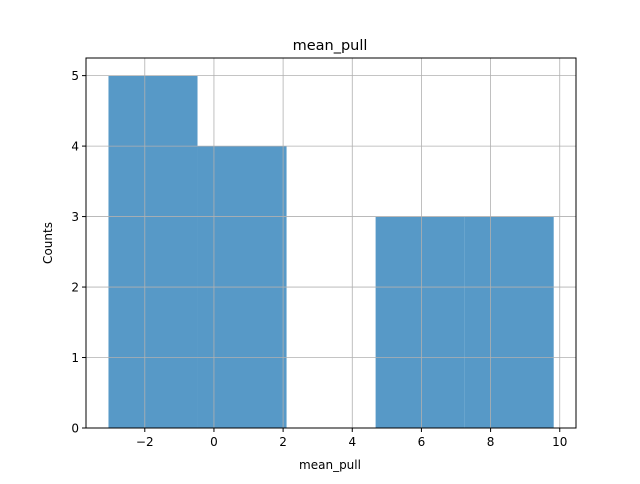  I want to click on x-axis-label: mean_pull, so click(330, 465).